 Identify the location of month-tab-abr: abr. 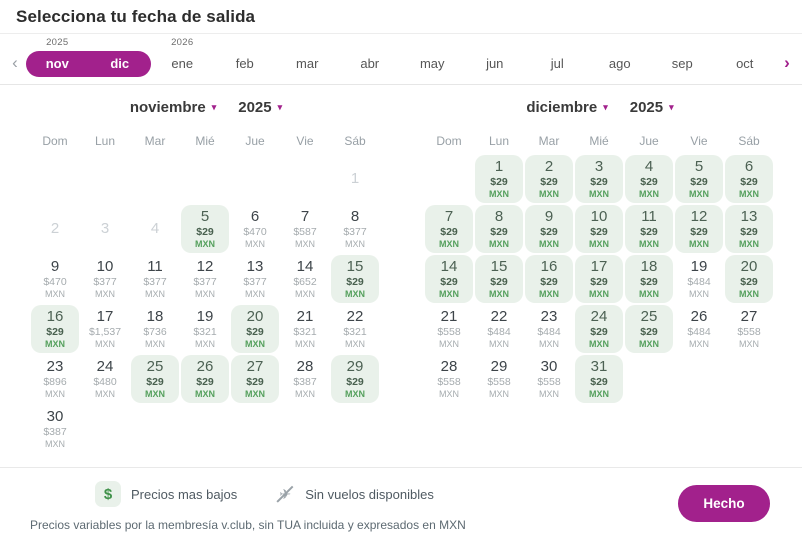
(370, 57).